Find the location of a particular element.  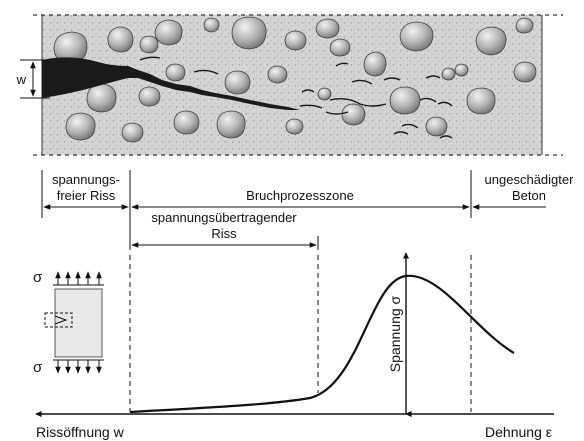

crack-opening-label: Rissöffnung w is located at coordinates (80, 432).